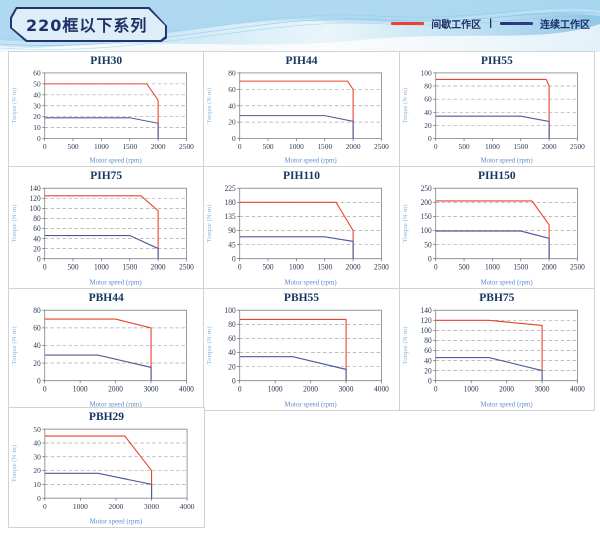 The height and width of the screenshot is (537, 600). What do you see at coordinates (230, 216) in the screenshot?
I see `svg-text: 135` at bounding box center [230, 216].